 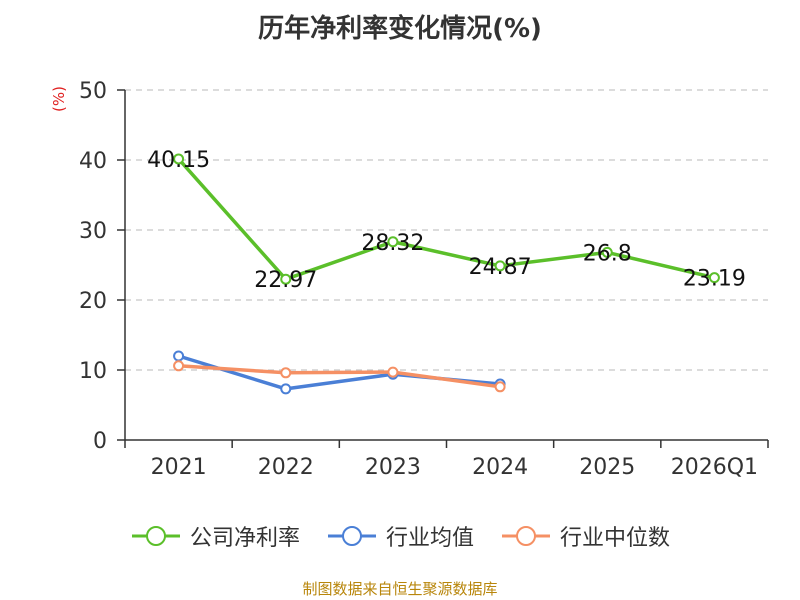 I want to click on y-tick-label: 10, so click(x=93, y=371).